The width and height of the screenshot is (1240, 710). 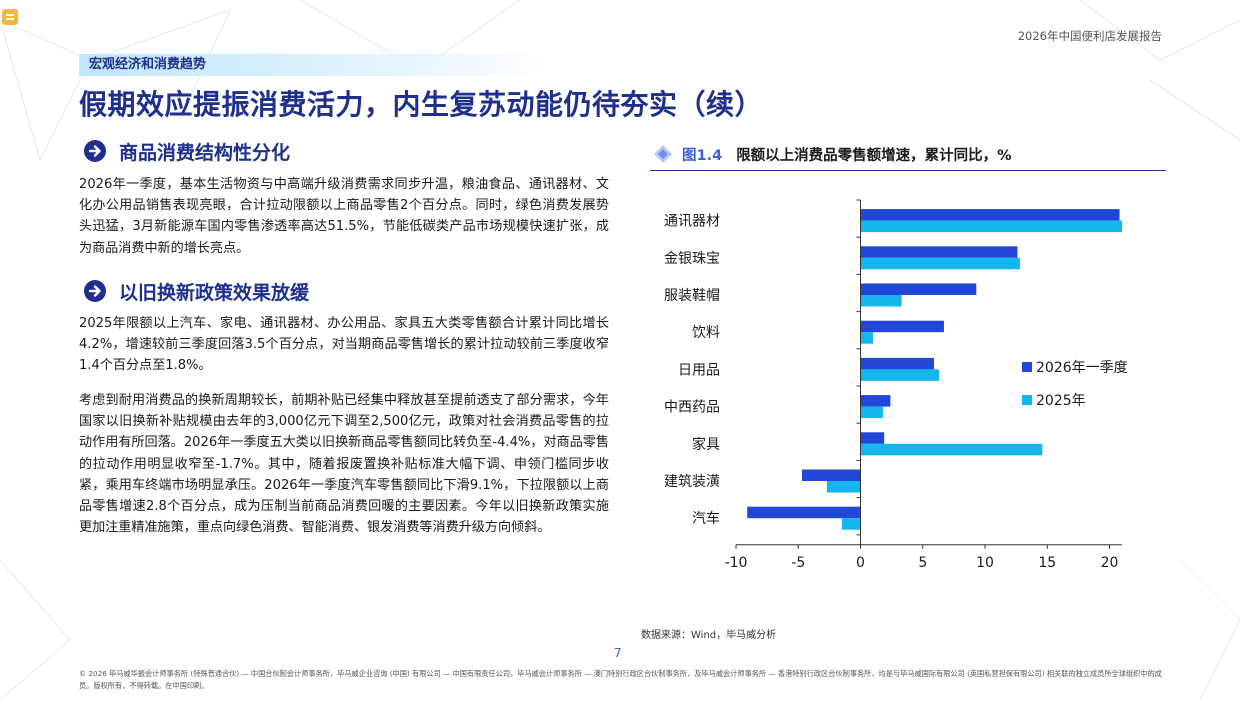 I want to click on page-number: 7, so click(x=618, y=653).